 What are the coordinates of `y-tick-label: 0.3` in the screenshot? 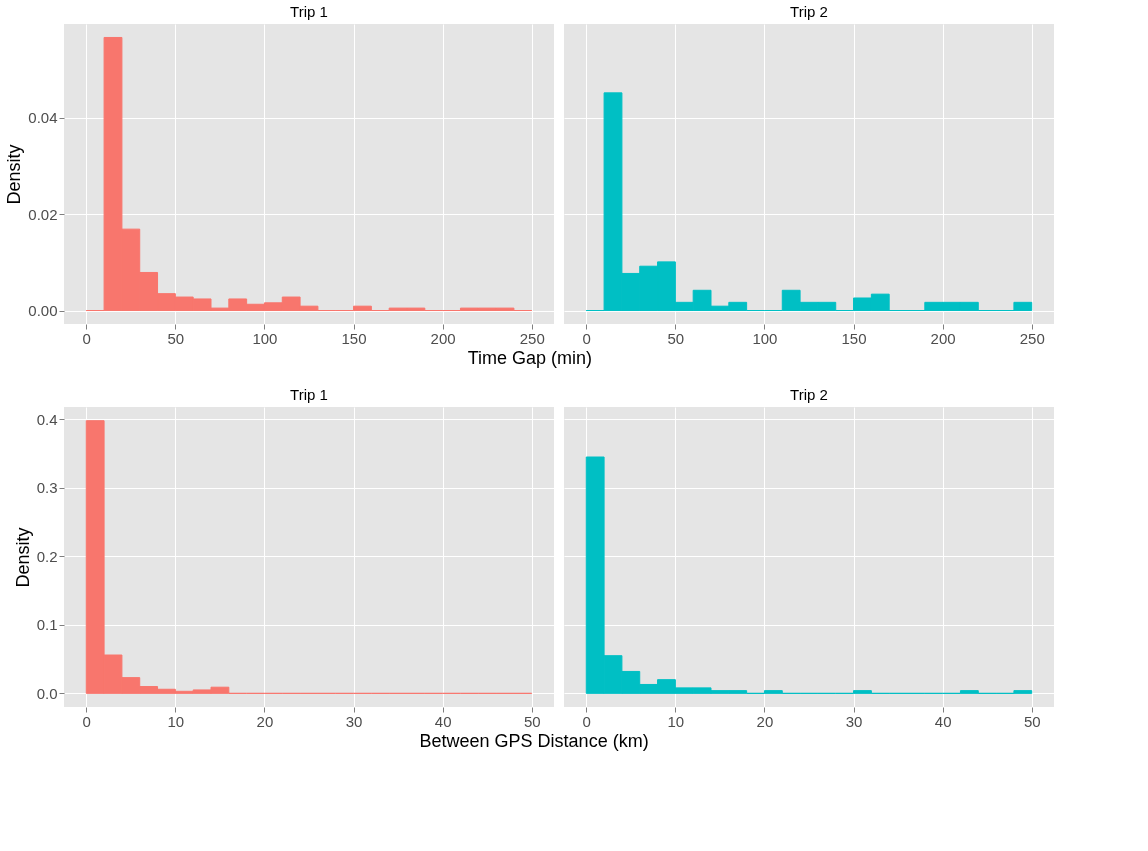 It's located at (47, 488).